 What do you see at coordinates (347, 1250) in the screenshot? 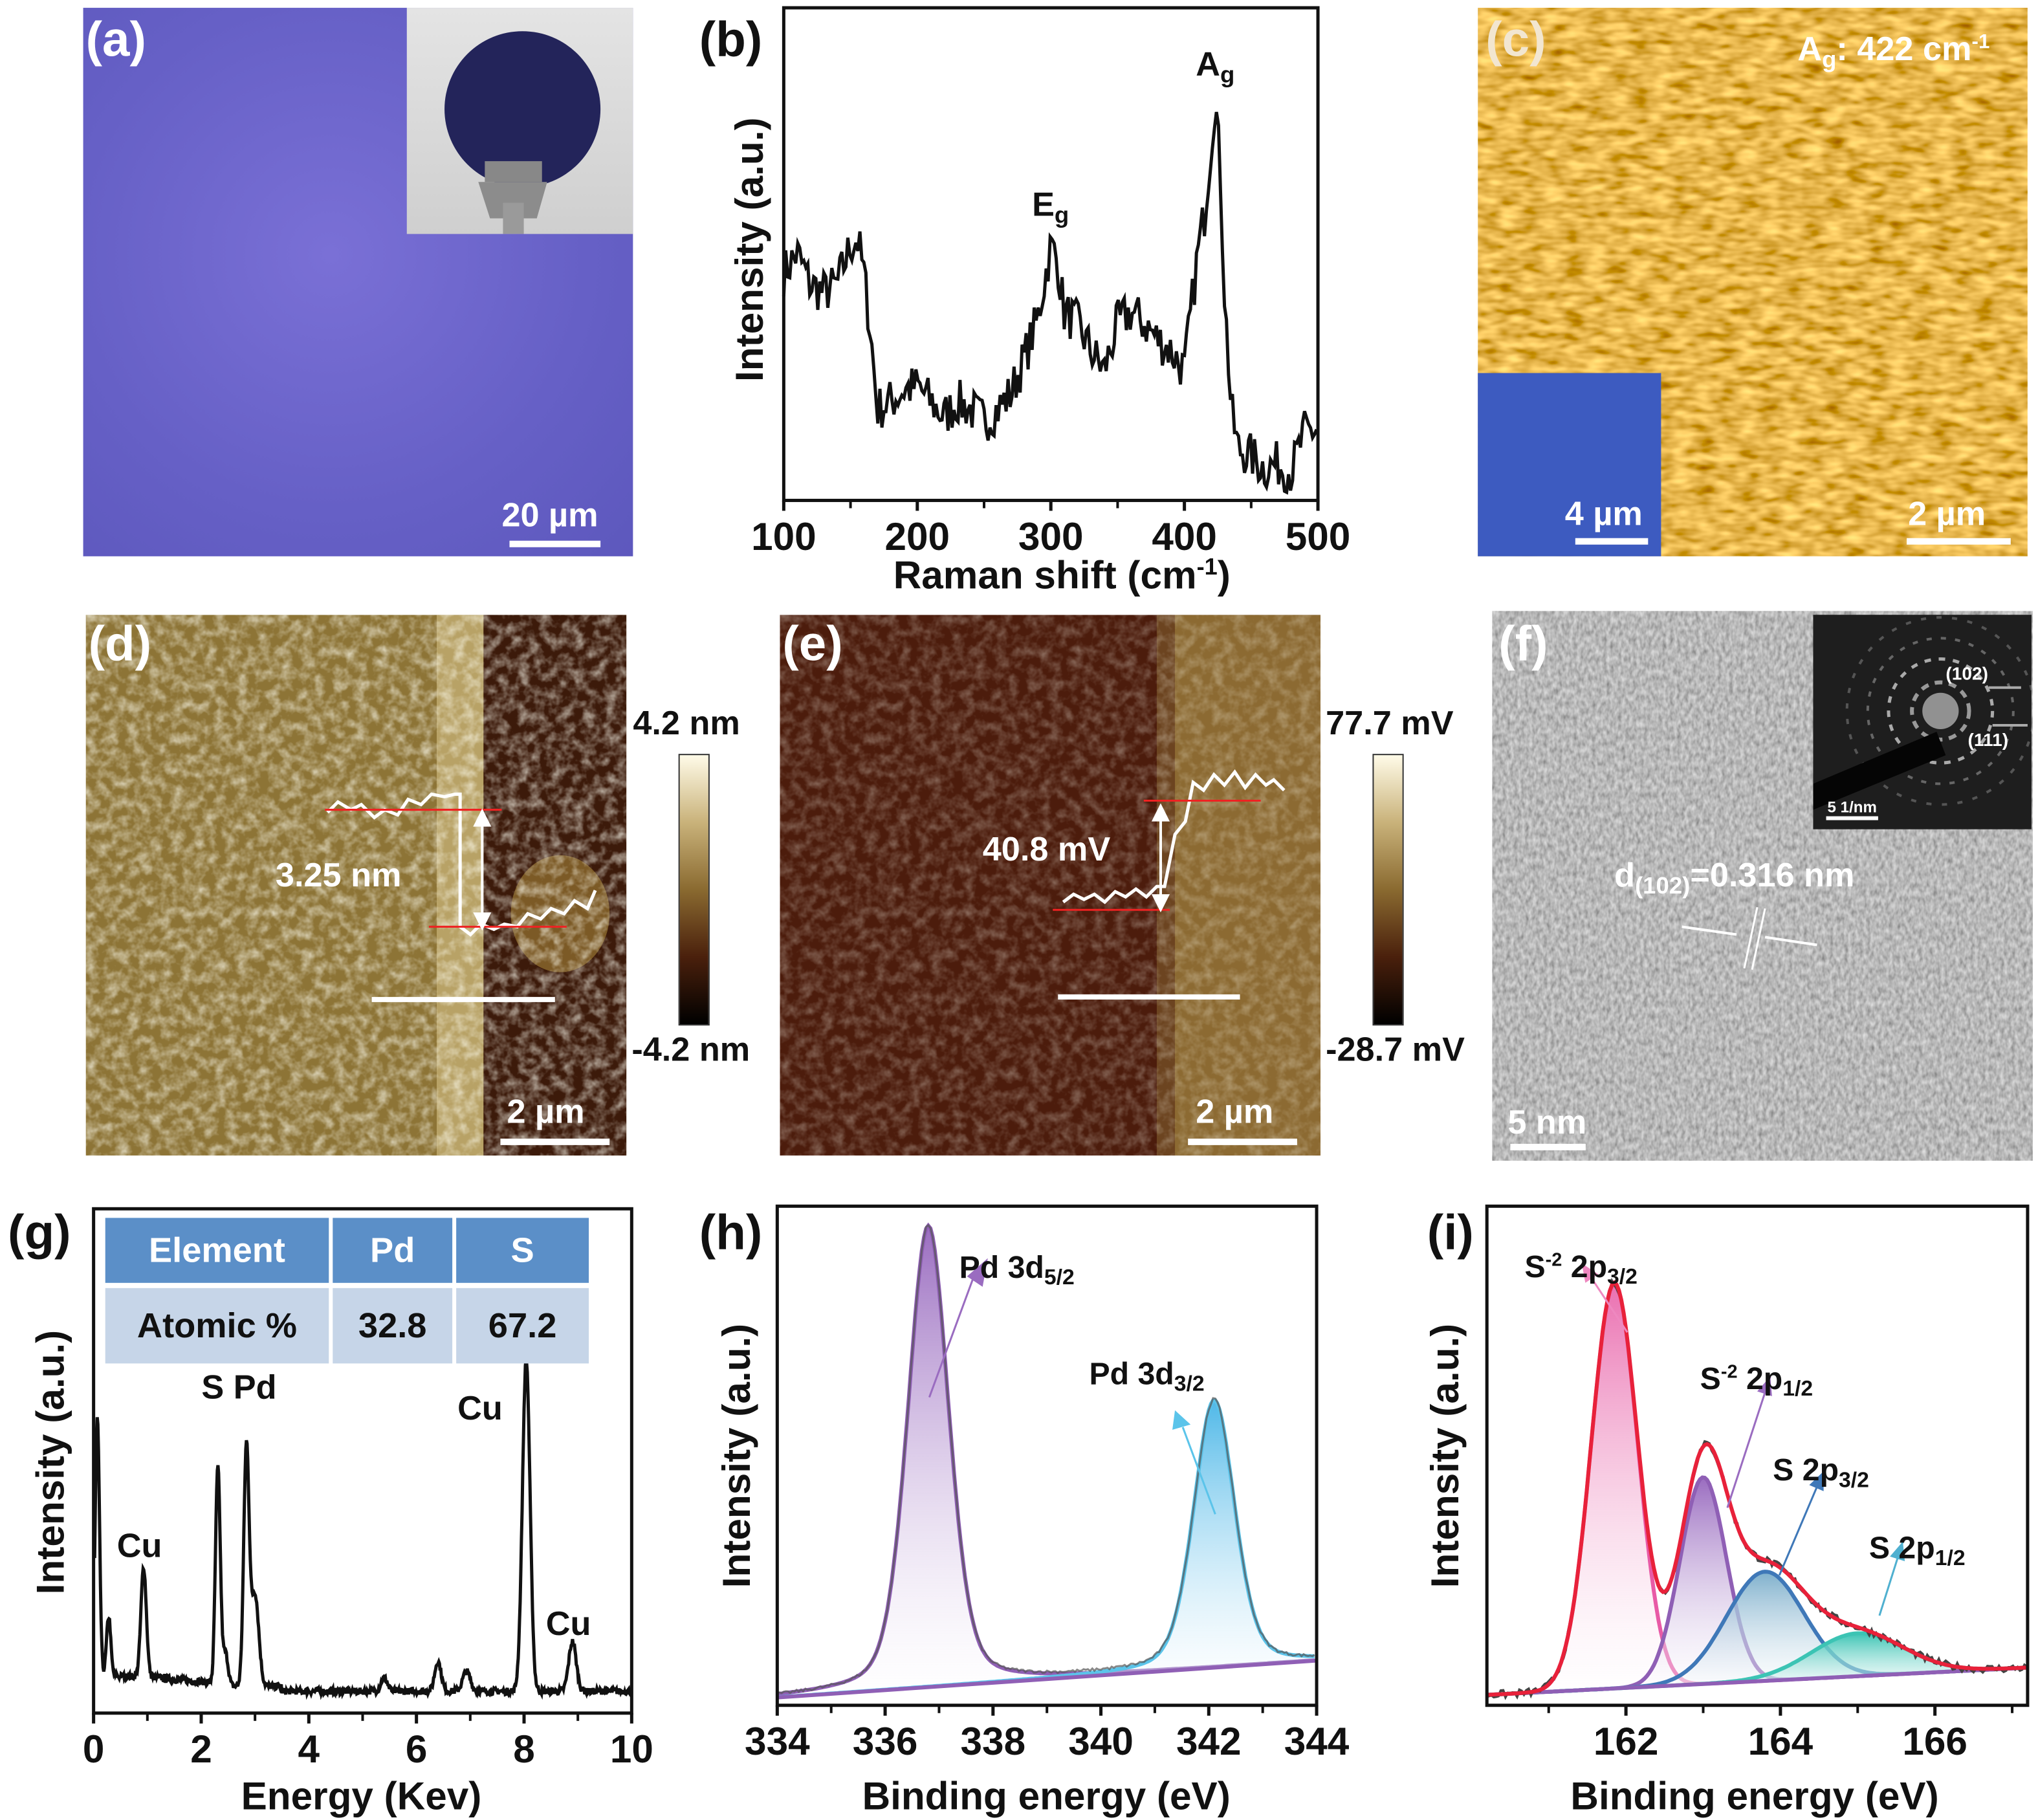
I see `table-header-row: Element Pd S` at bounding box center [347, 1250].